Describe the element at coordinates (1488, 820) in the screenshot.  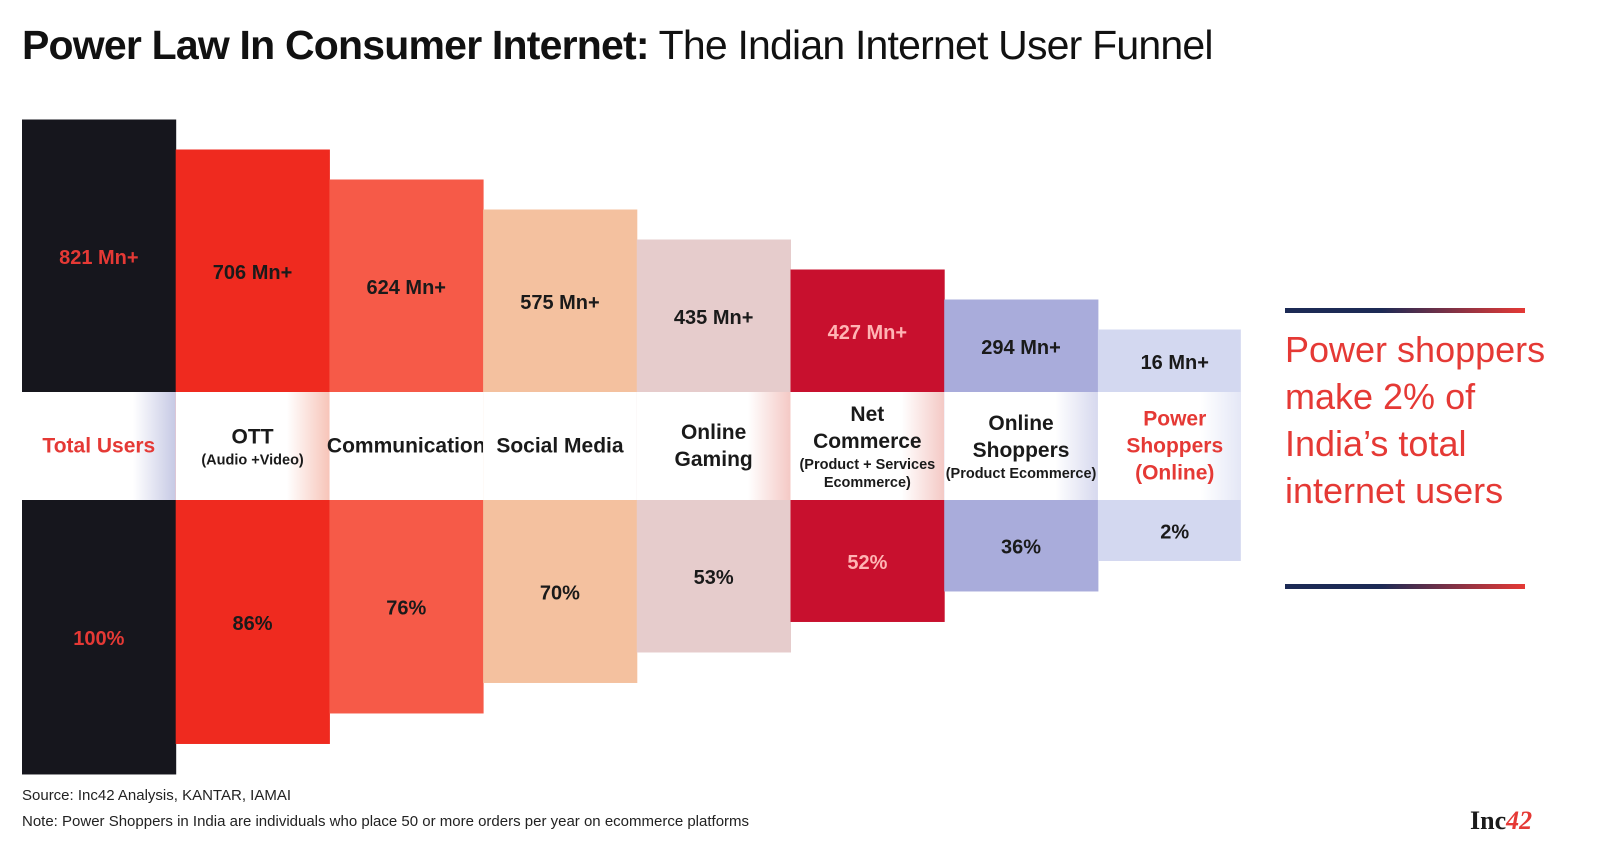
I see `brand-main: Inc` at that location.